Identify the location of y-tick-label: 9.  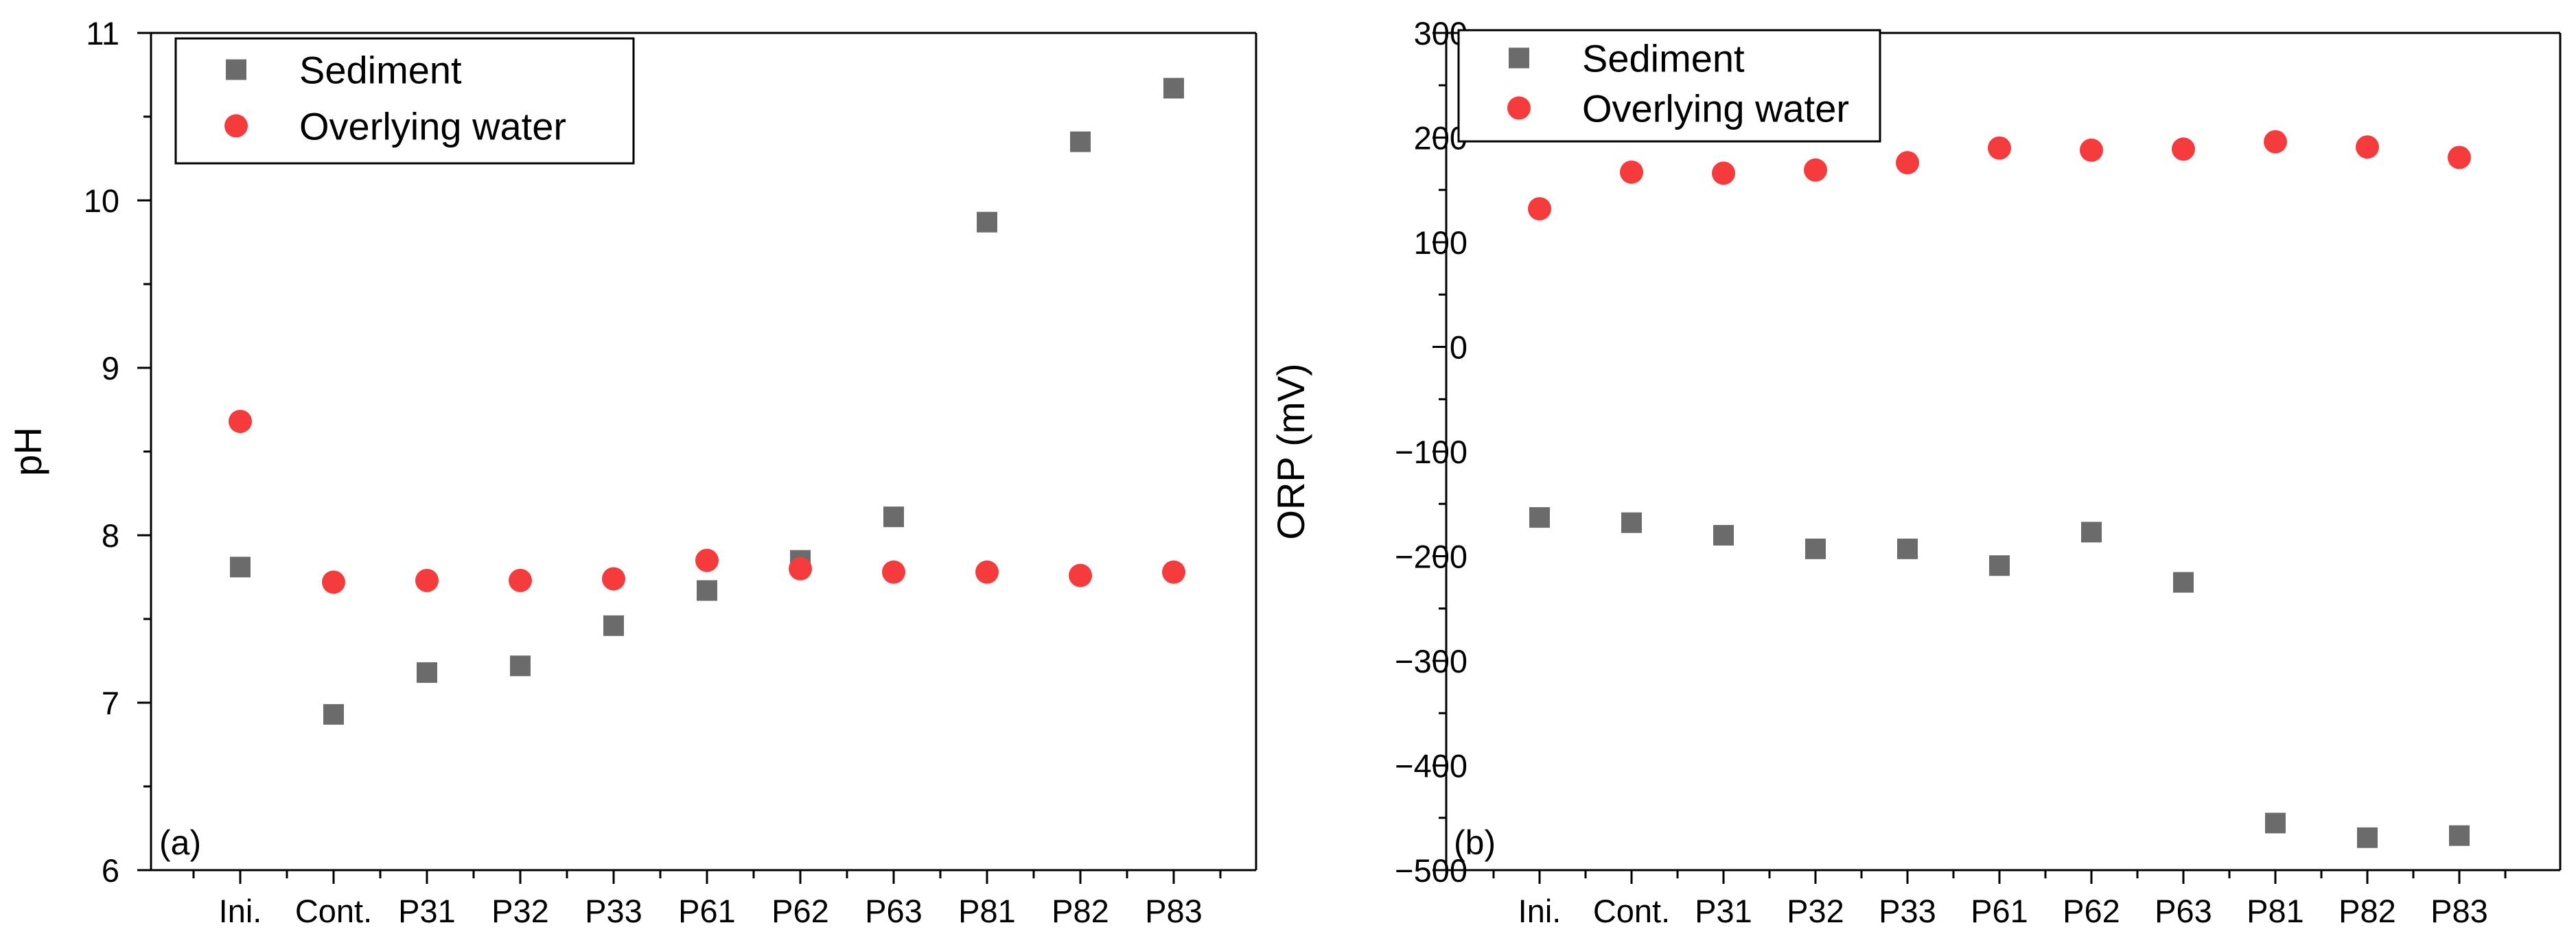
(110, 368).